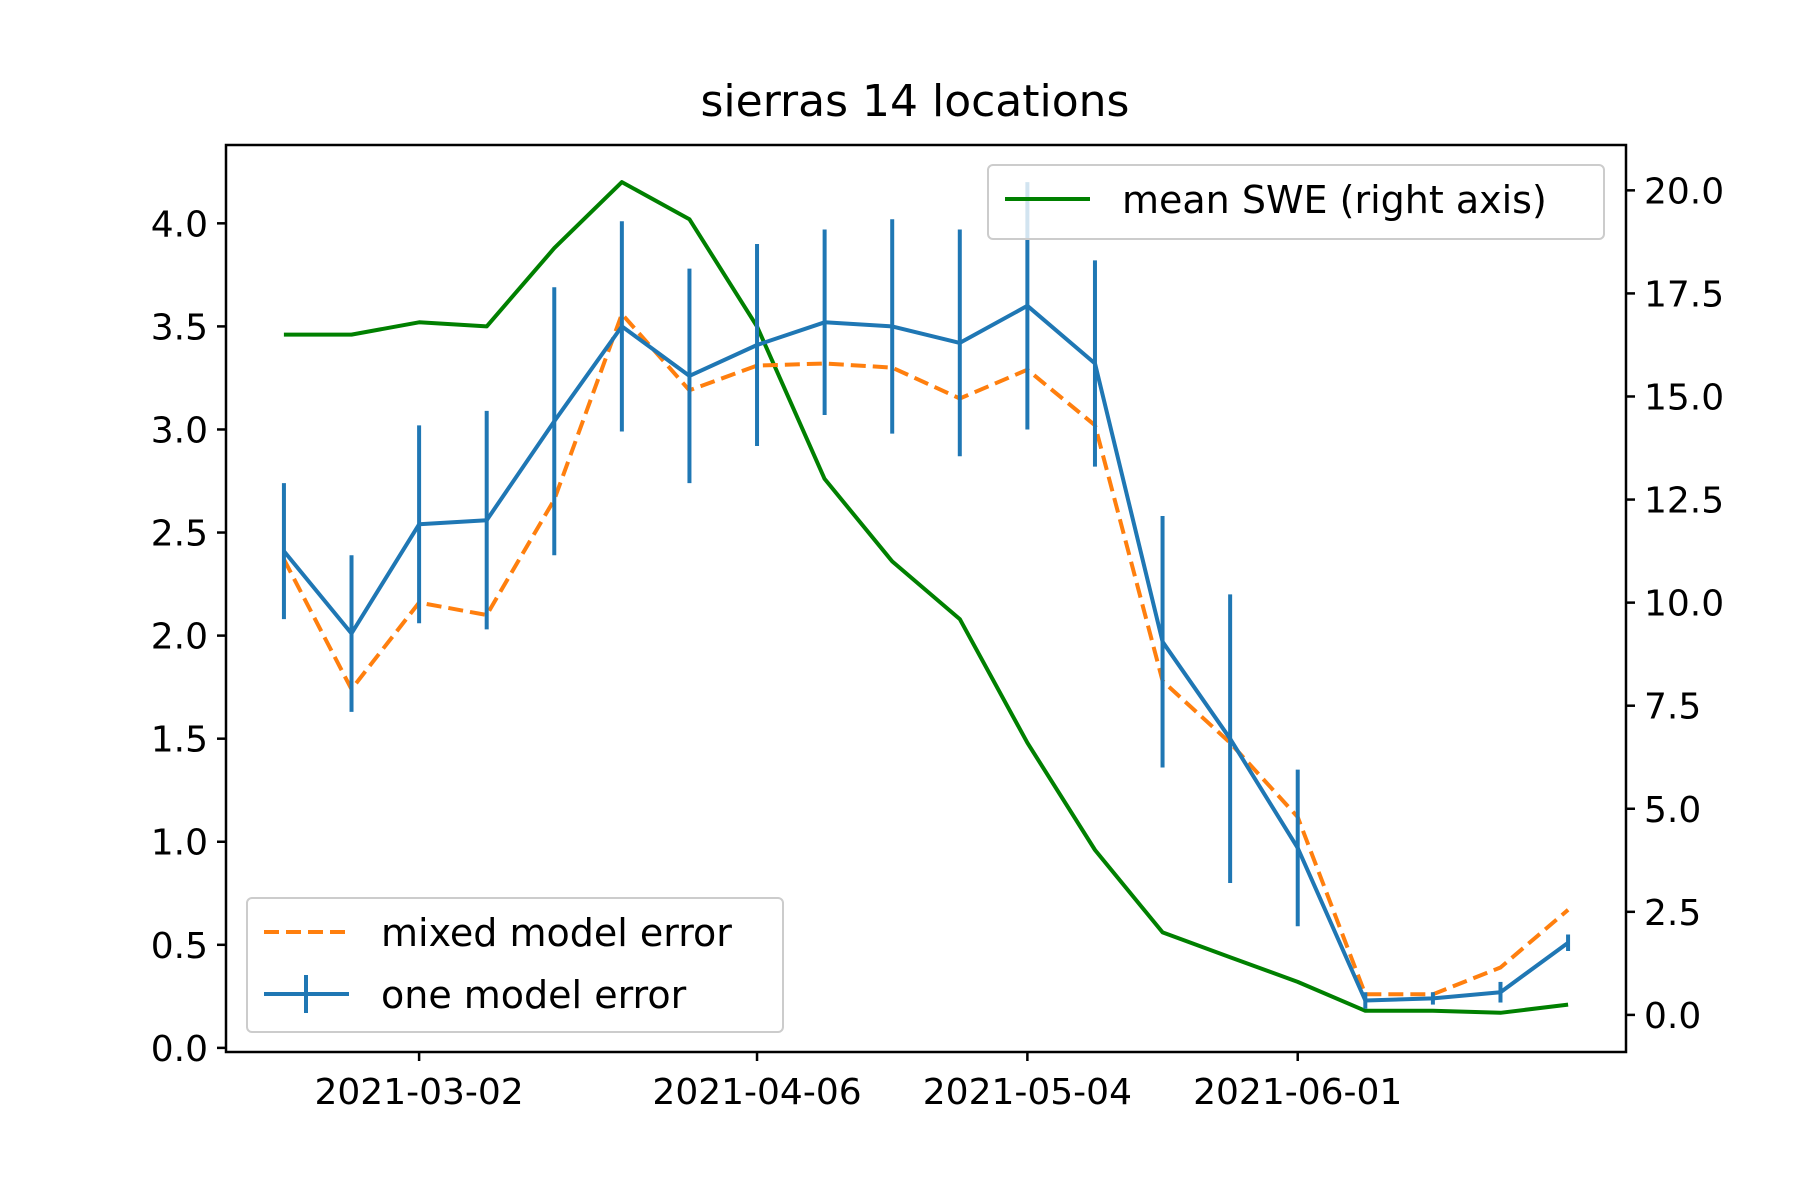 The height and width of the screenshot is (1200, 1800). I want to click on x-tick-label: 2021-04-06, so click(756, 1092).